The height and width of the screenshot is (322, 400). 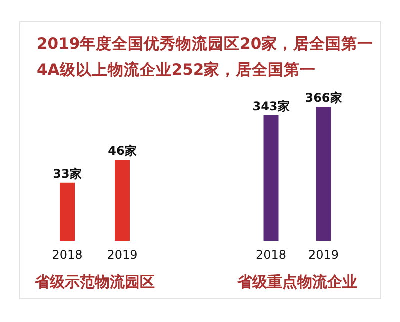 What do you see at coordinates (67, 173) in the screenshot?
I see `data-label: 33家` at bounding box center [67, 173].